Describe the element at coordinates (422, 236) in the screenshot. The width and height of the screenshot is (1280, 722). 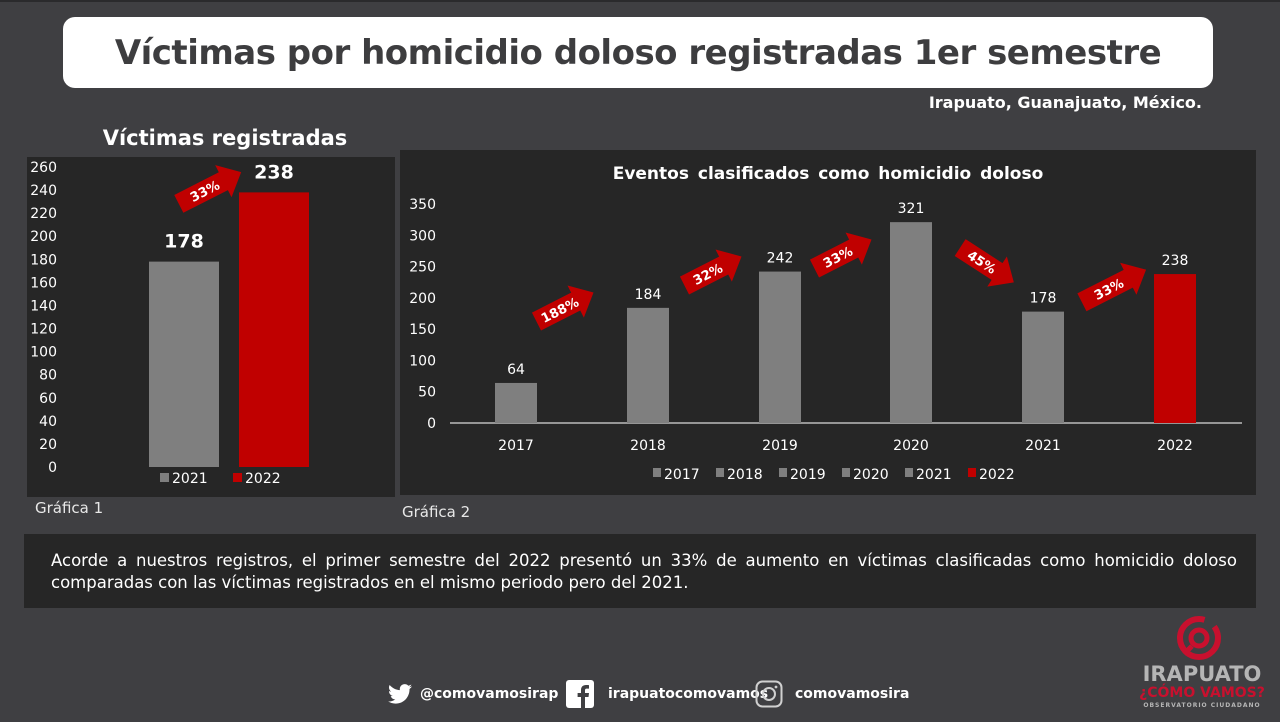
I see `y-tick-label: 300` at that location.